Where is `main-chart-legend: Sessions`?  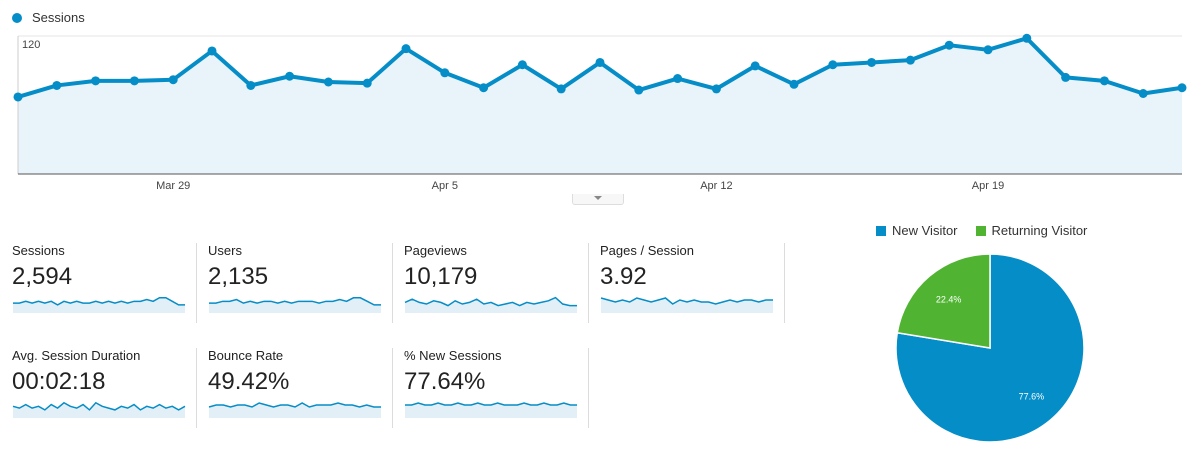 main-chart-legend: Sessions is located at coordinates (48, 17).